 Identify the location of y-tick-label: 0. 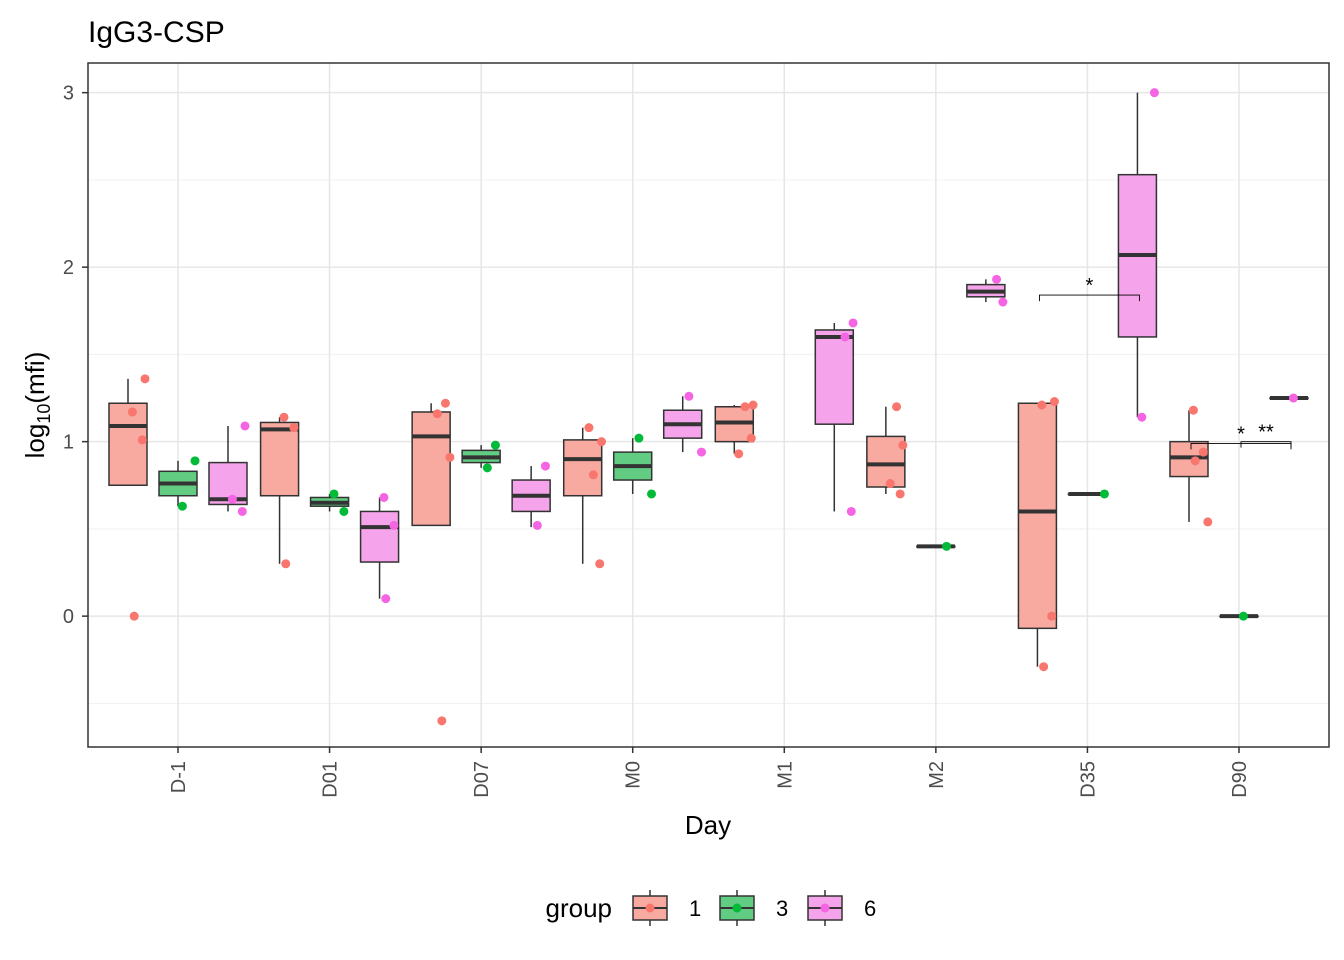
(68, 617).